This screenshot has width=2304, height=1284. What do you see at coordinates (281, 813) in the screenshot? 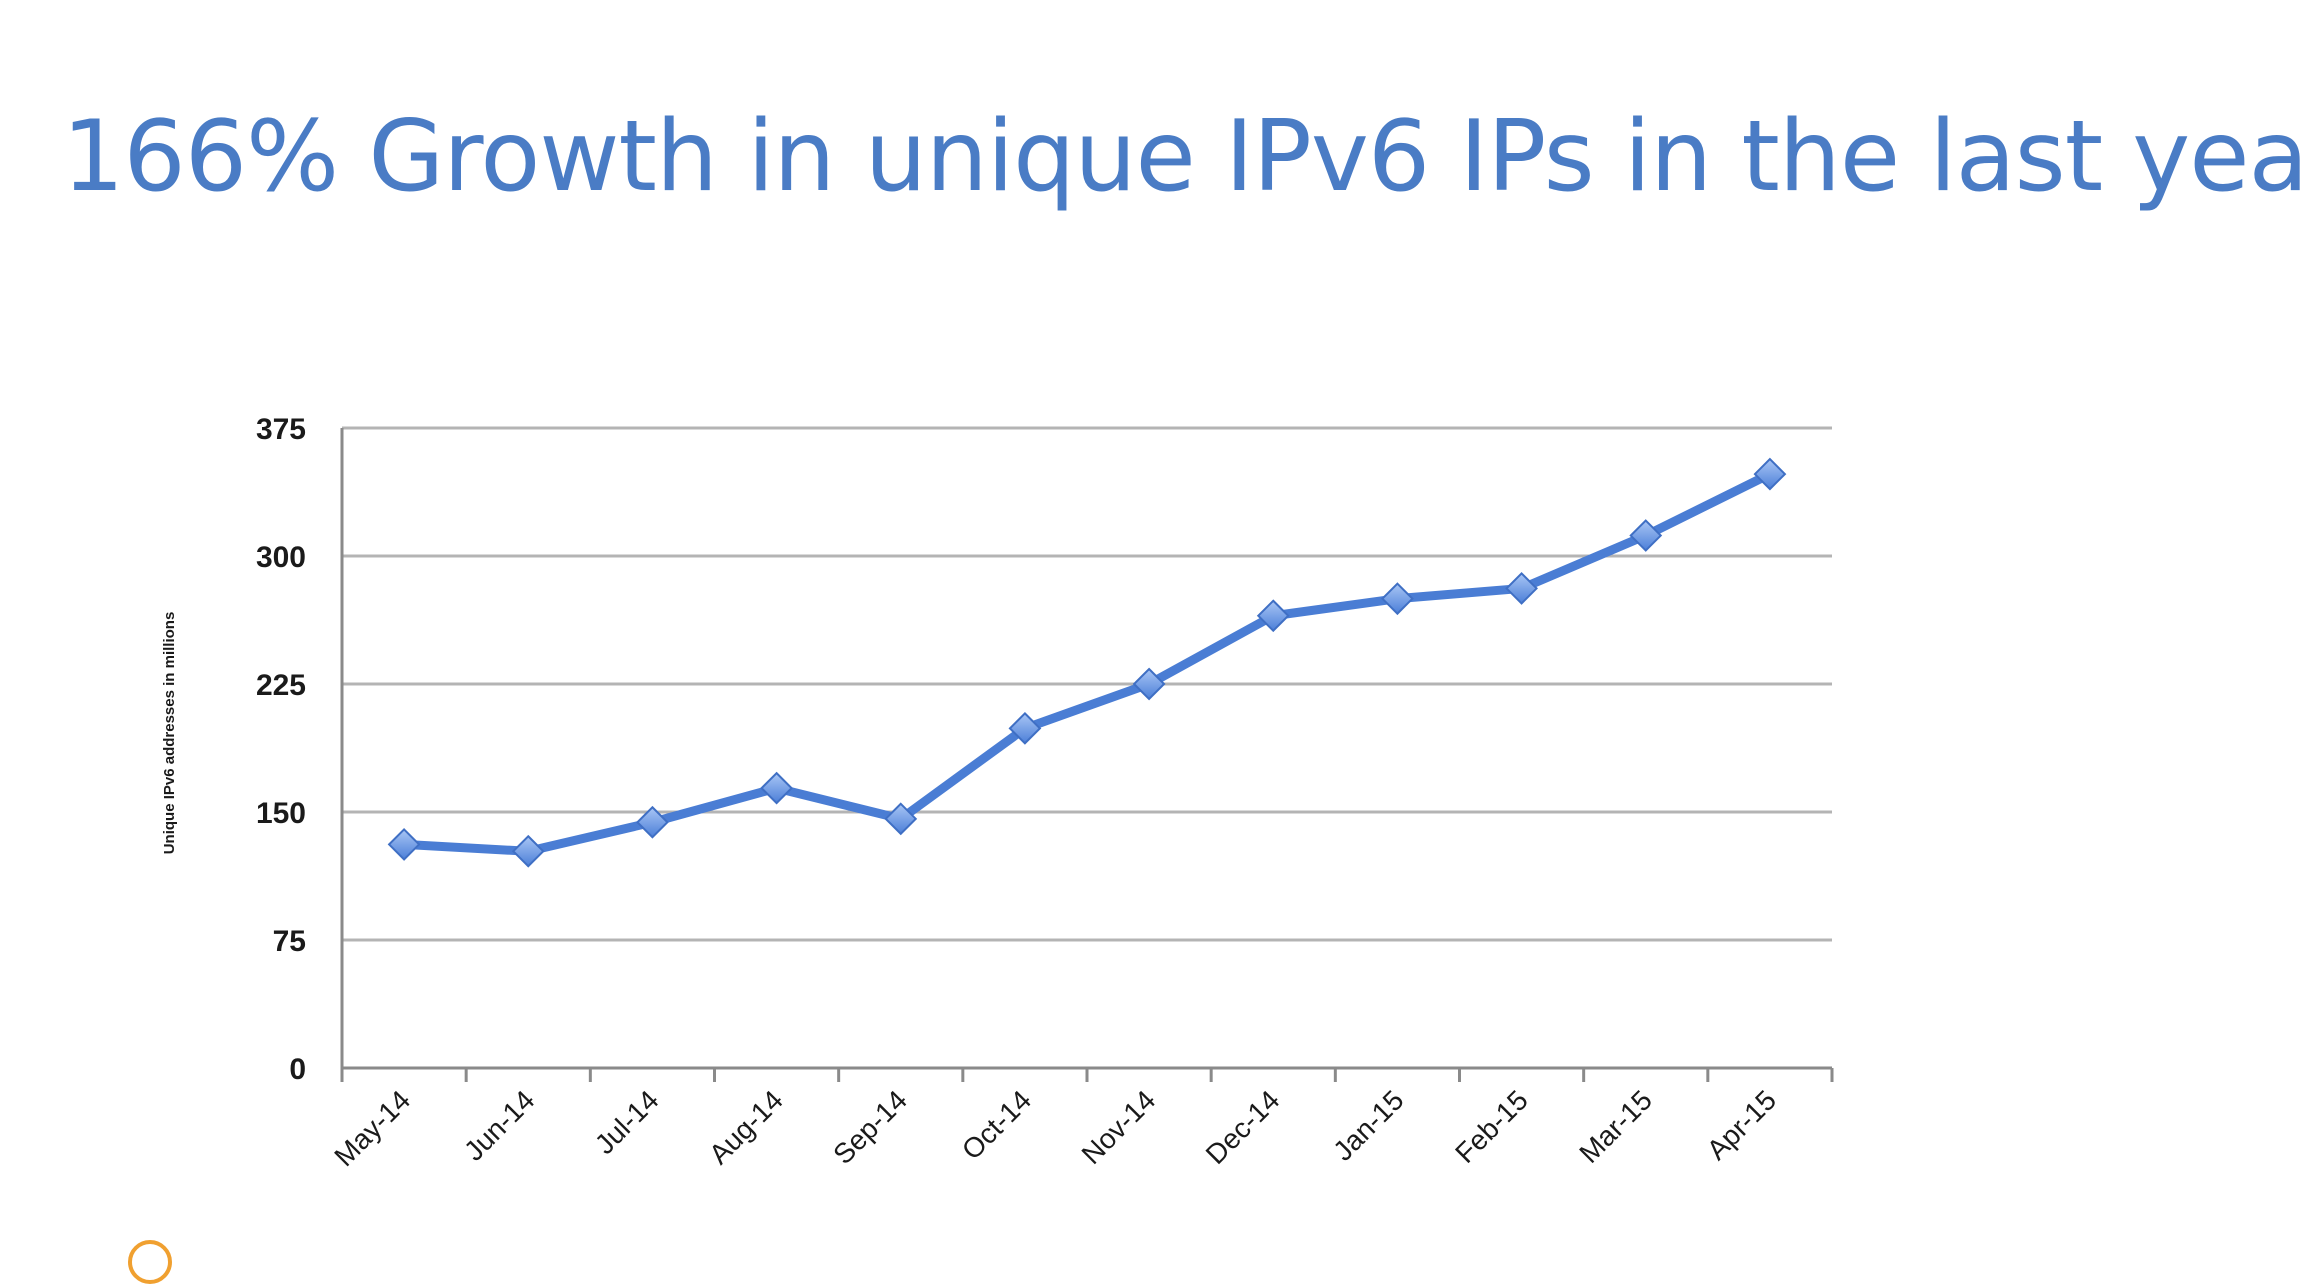
I see `y-tick-label: 150` at bounding box center [281, 813].